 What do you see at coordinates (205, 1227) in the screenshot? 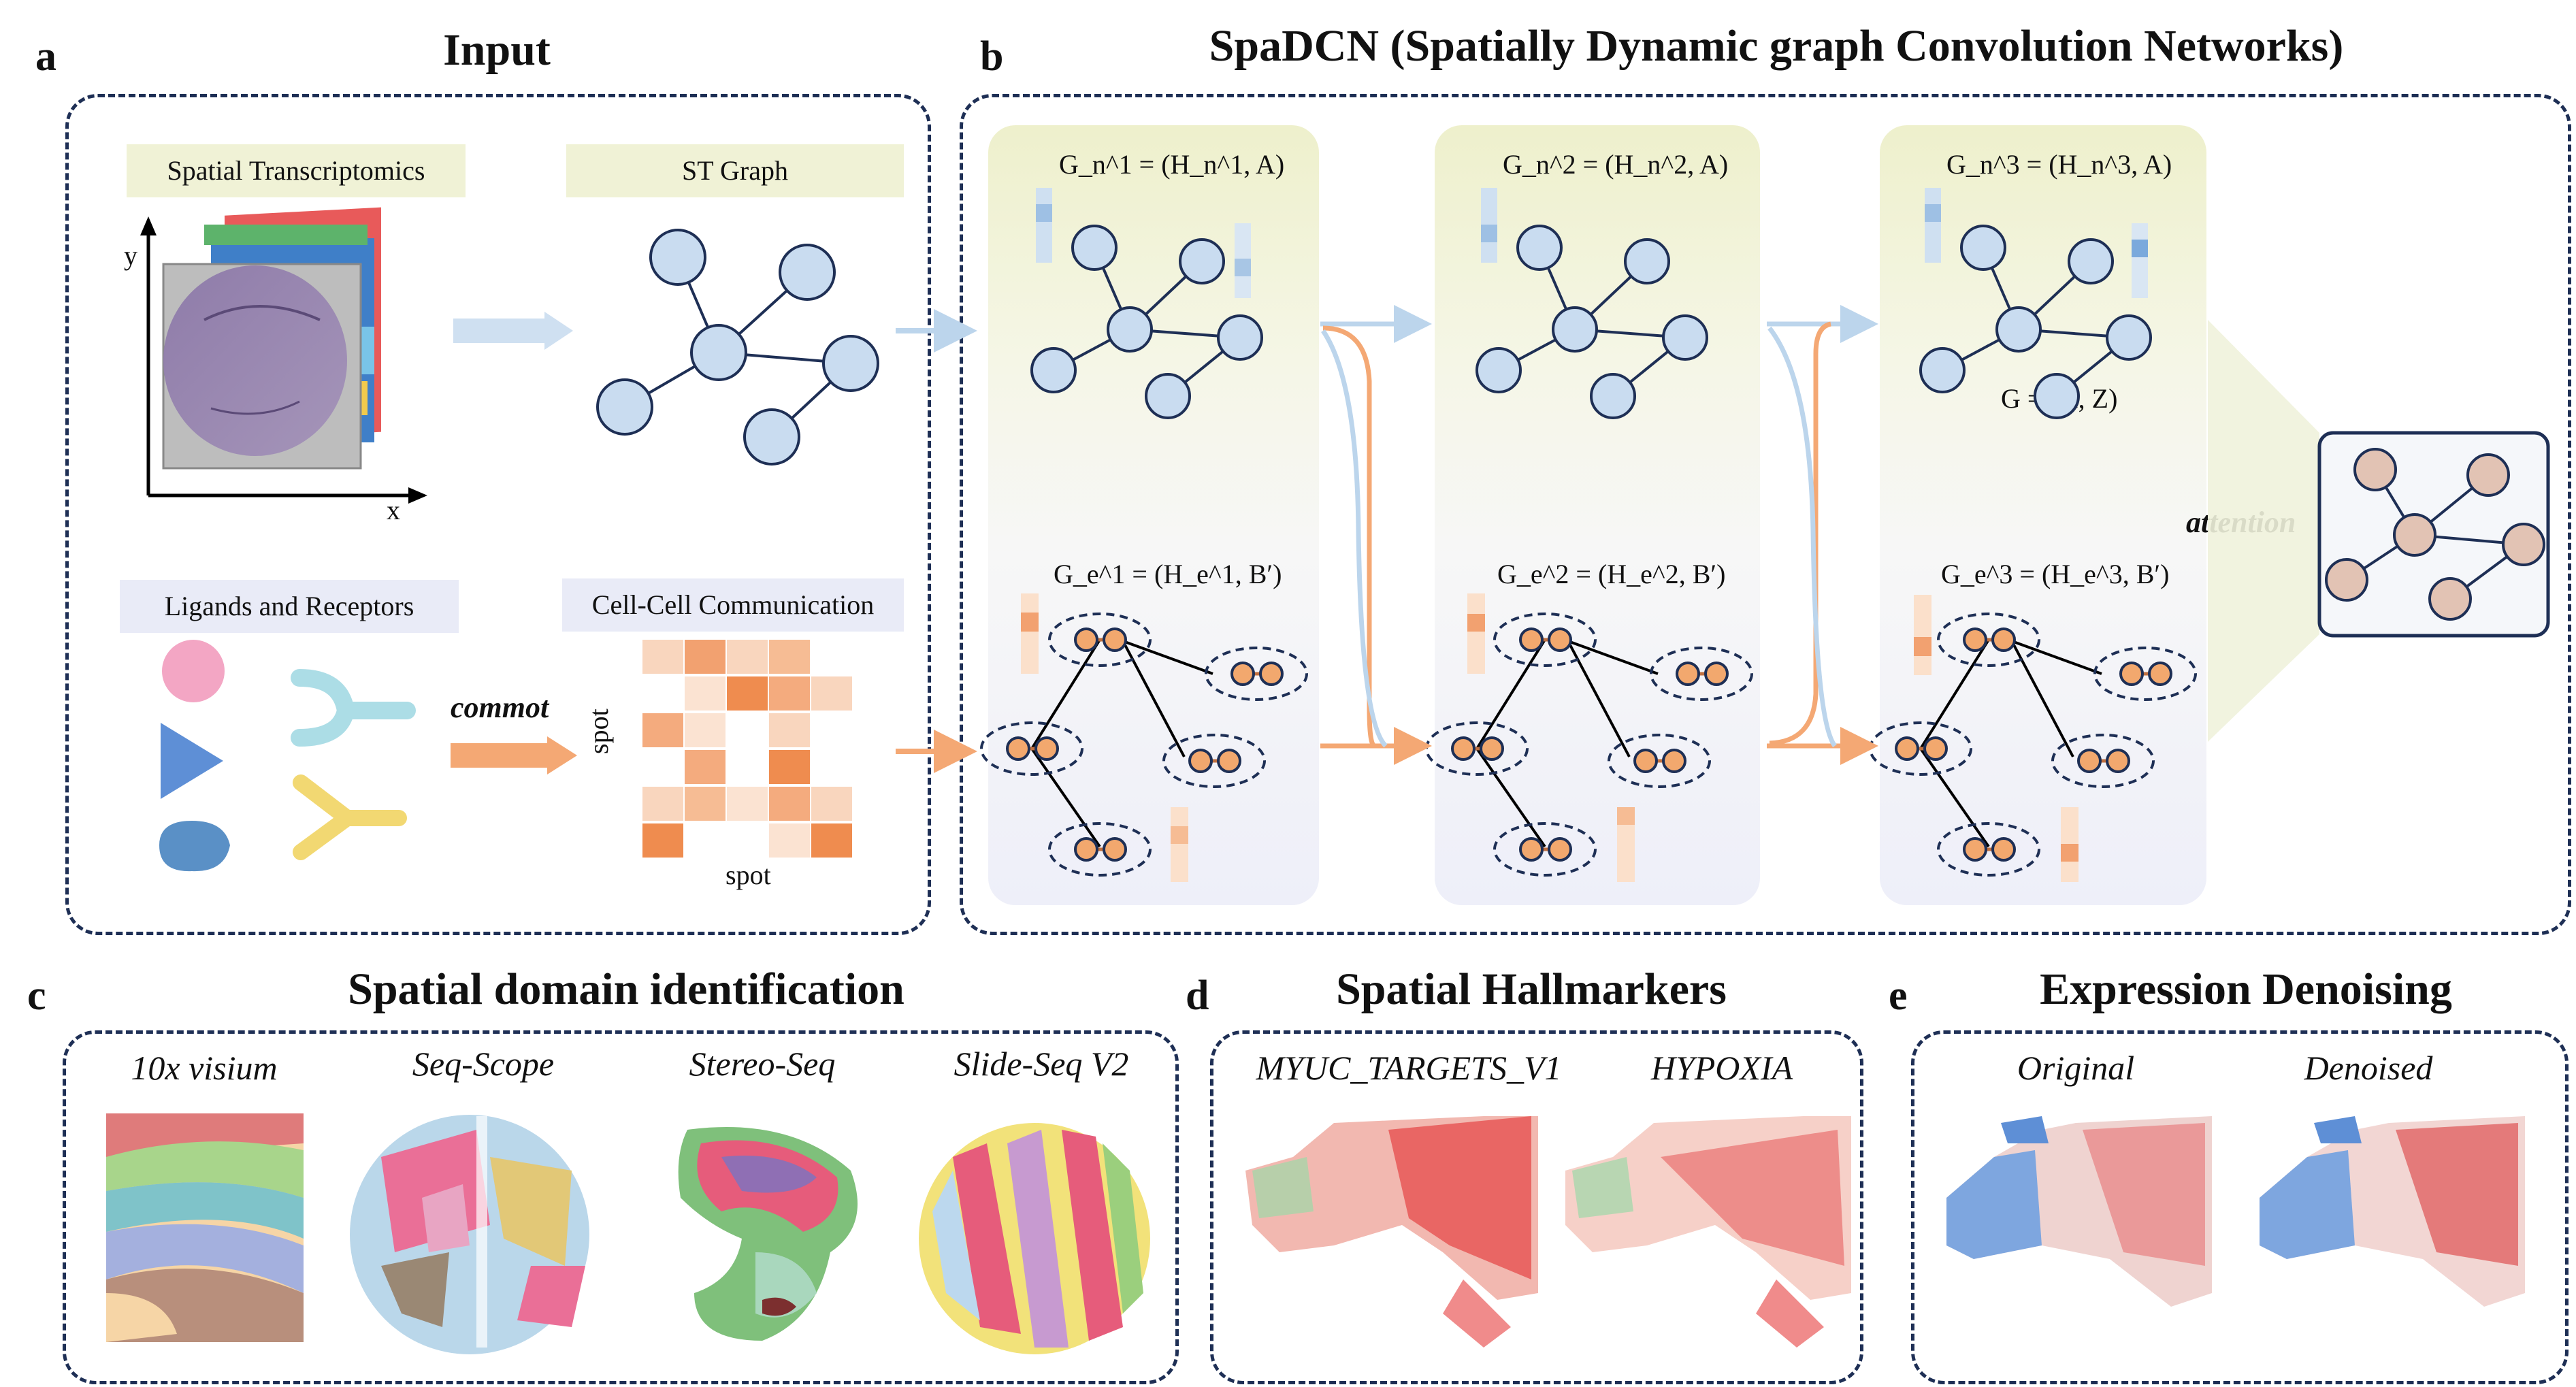
I see `map-10x-visium` at bounding box center [205, 1227].